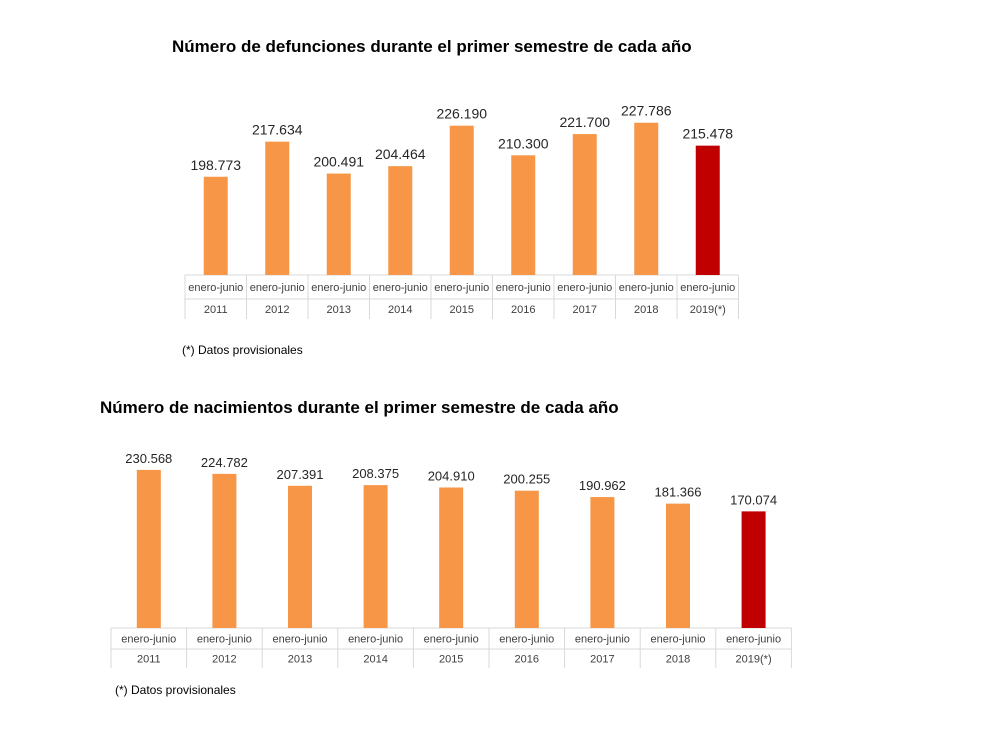  What do you see at coordinates (526, 479) in the screenshot?
I see `value-label: 200.255` at bounding box center [526, 479].